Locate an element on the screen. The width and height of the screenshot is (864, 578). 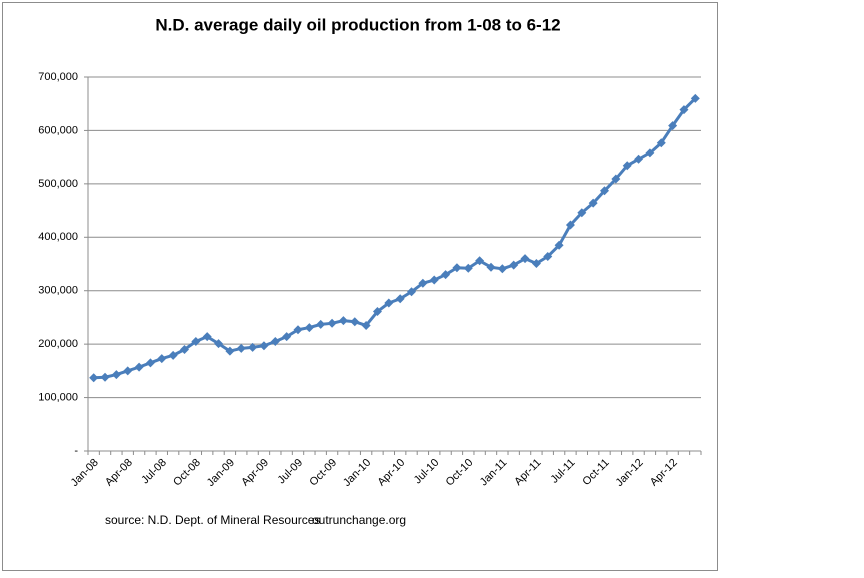
source-note: source: N.D. Dept. of Mineral Resources is located at coordinates (212, 520).